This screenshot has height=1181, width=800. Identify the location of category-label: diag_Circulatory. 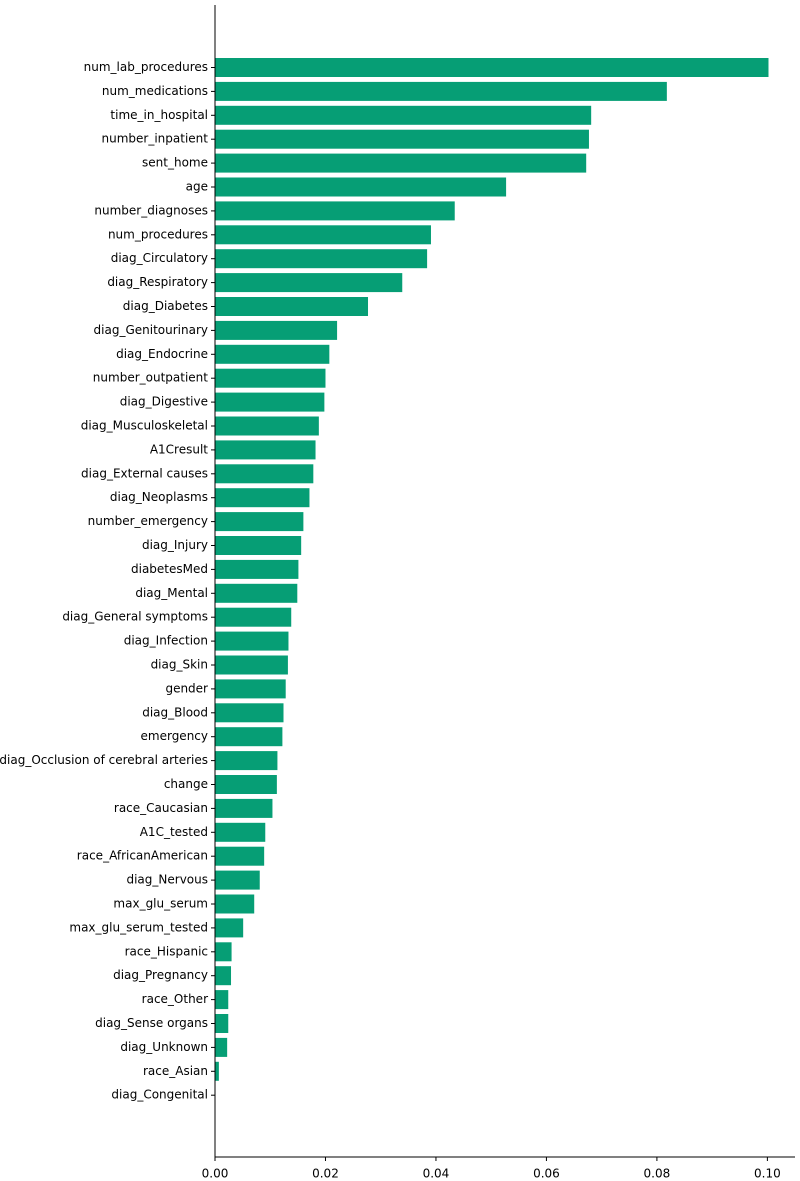
(159, 258).